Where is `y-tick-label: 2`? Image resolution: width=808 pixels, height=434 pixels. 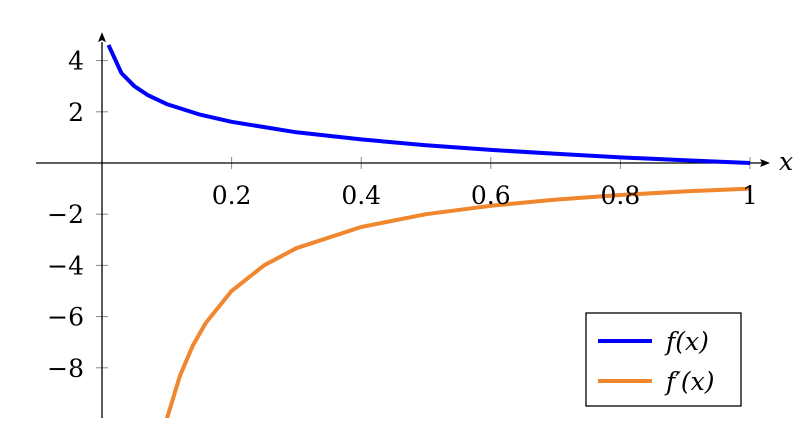 y-tick-label: 2 is located at coordinates (76, 112).